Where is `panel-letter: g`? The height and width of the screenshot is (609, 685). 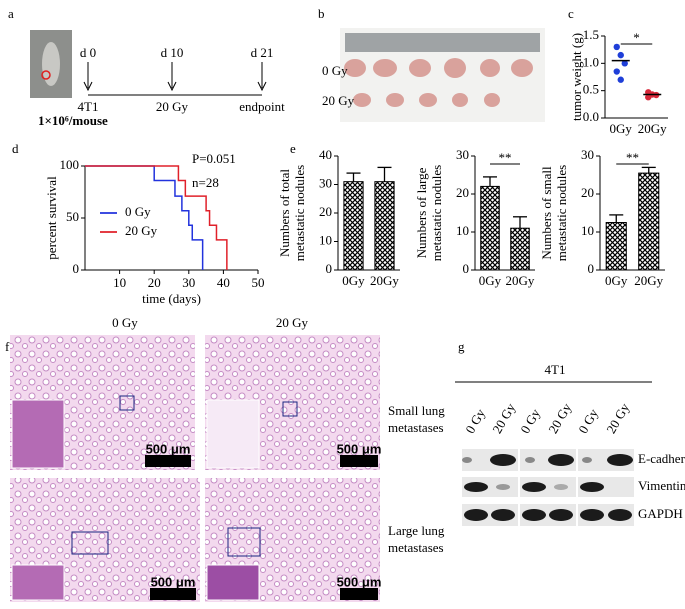
panel-letter: g is located at coordinates (461, 346).